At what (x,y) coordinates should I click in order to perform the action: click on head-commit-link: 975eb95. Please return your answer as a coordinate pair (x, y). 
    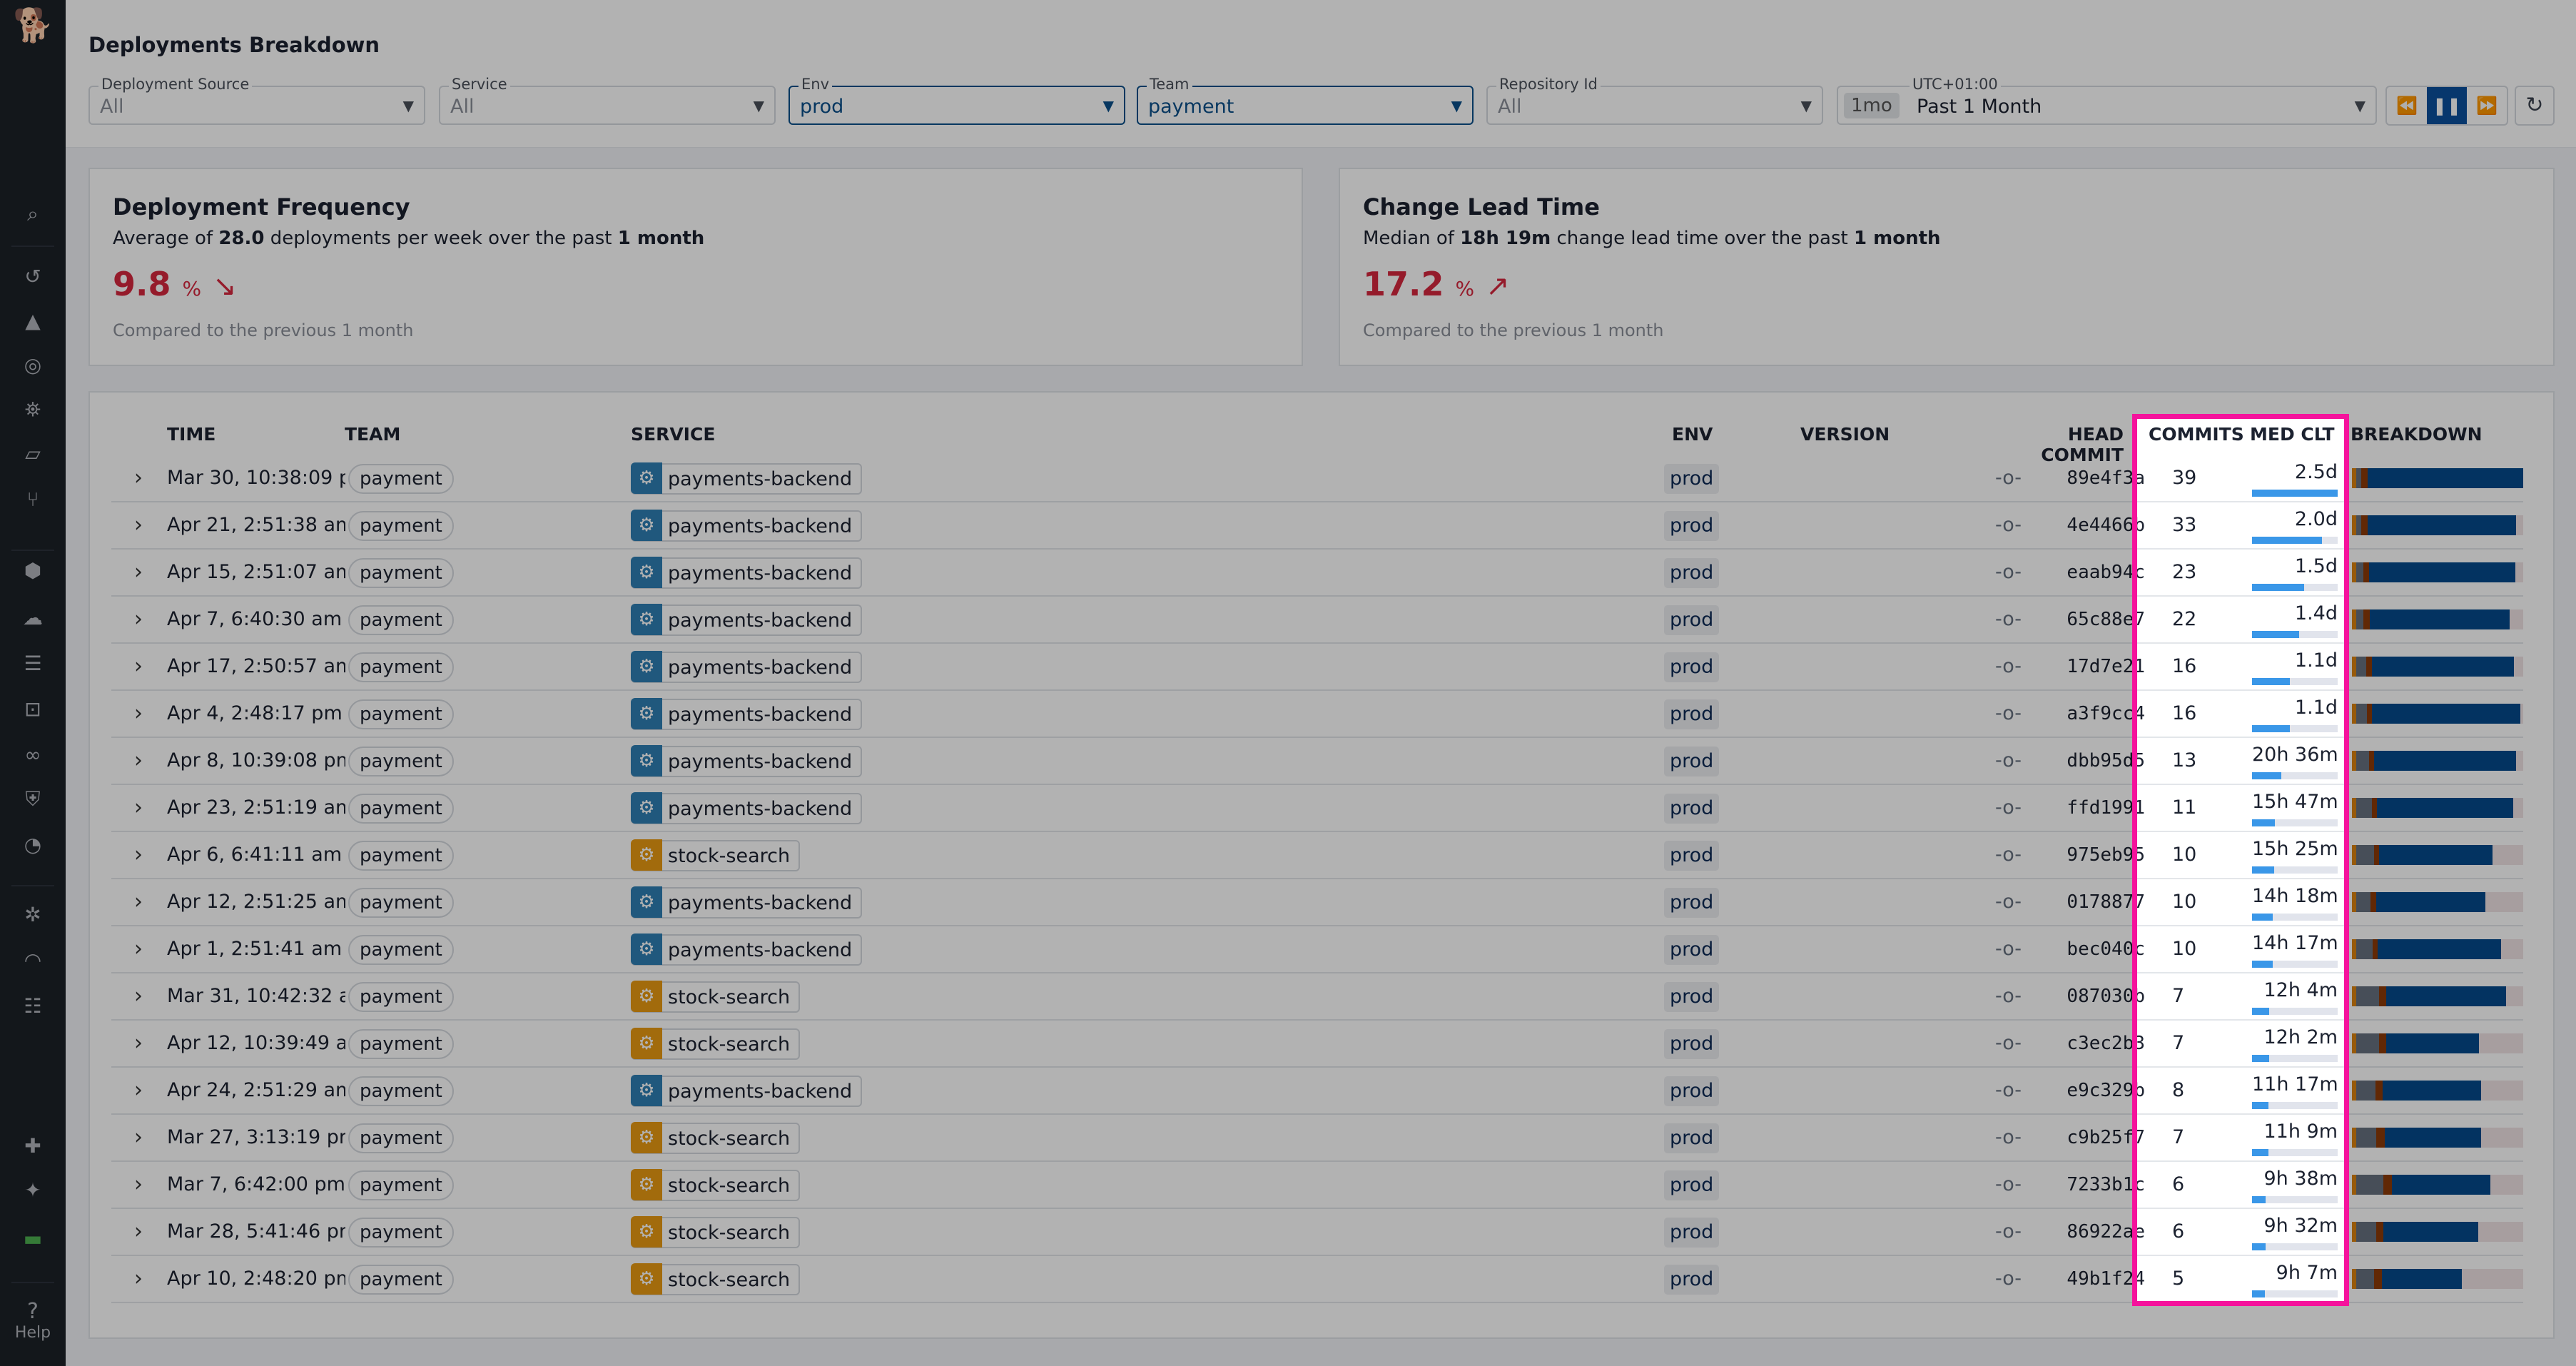
    Looking at the image, I should click on (2106, 855).